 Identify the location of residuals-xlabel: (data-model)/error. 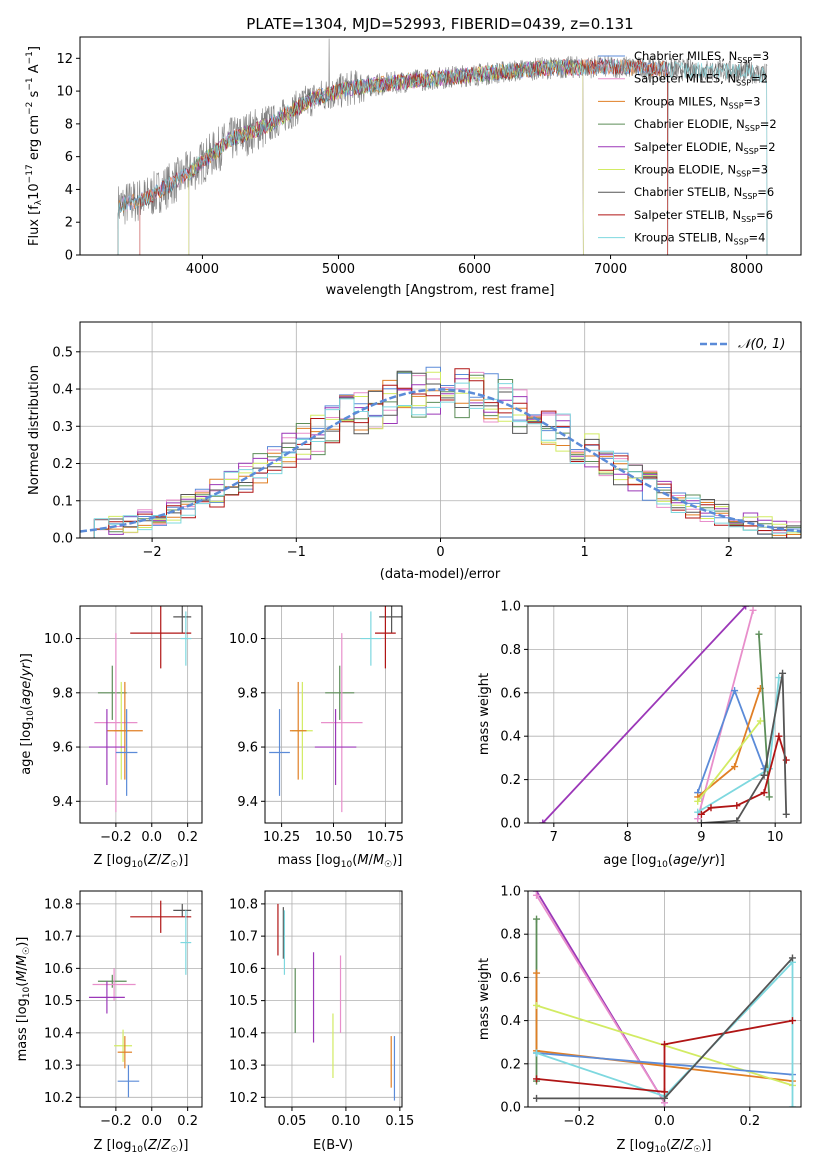
(440, 574).